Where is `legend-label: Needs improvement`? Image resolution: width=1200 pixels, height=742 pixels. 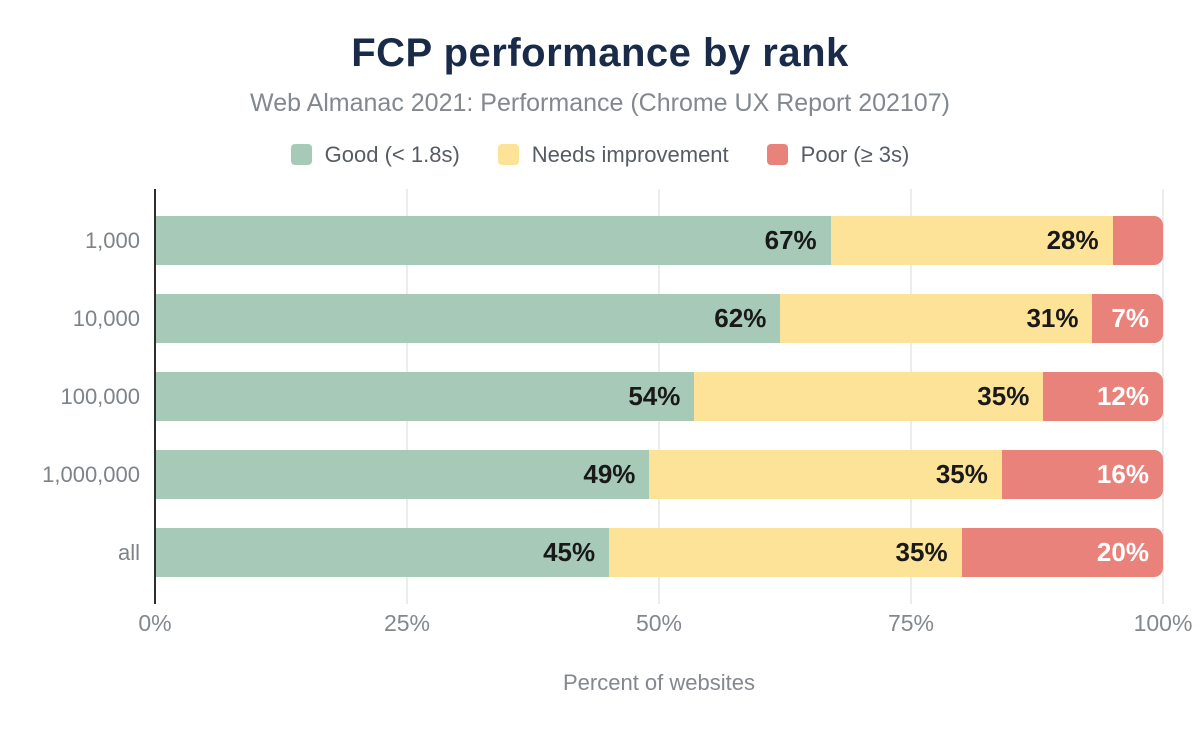 legend-label: Needs improvement is located at coordinates (630, 154).